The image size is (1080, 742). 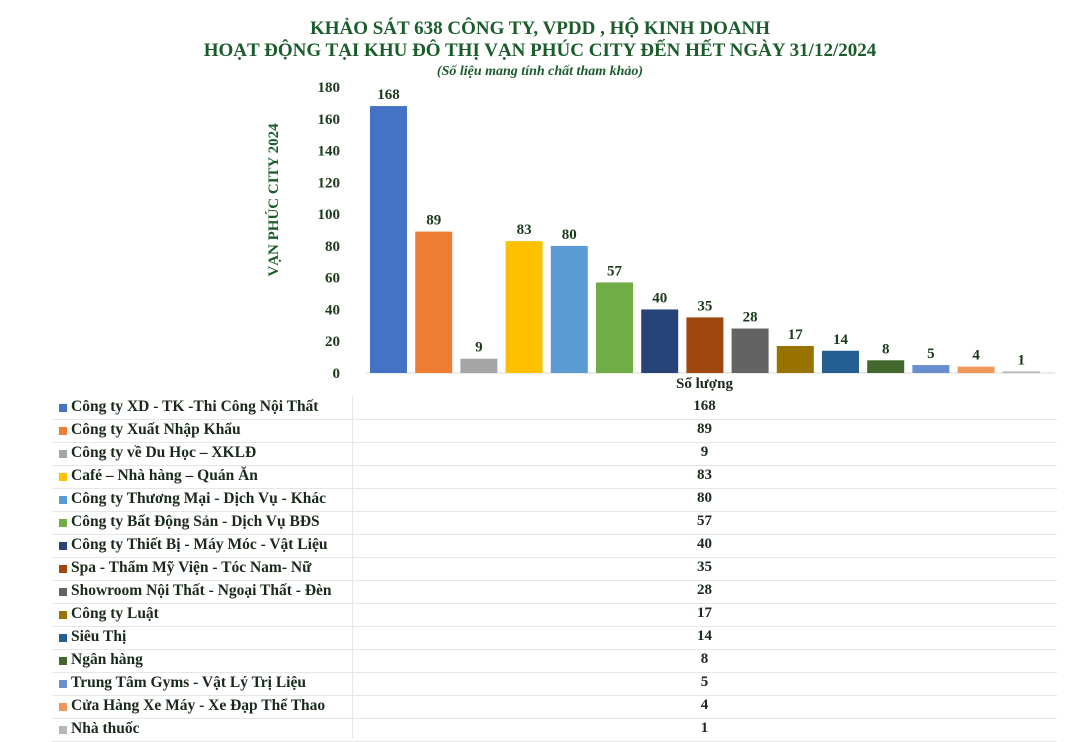 I want to click on table-divider, so click(x=352, y=567).